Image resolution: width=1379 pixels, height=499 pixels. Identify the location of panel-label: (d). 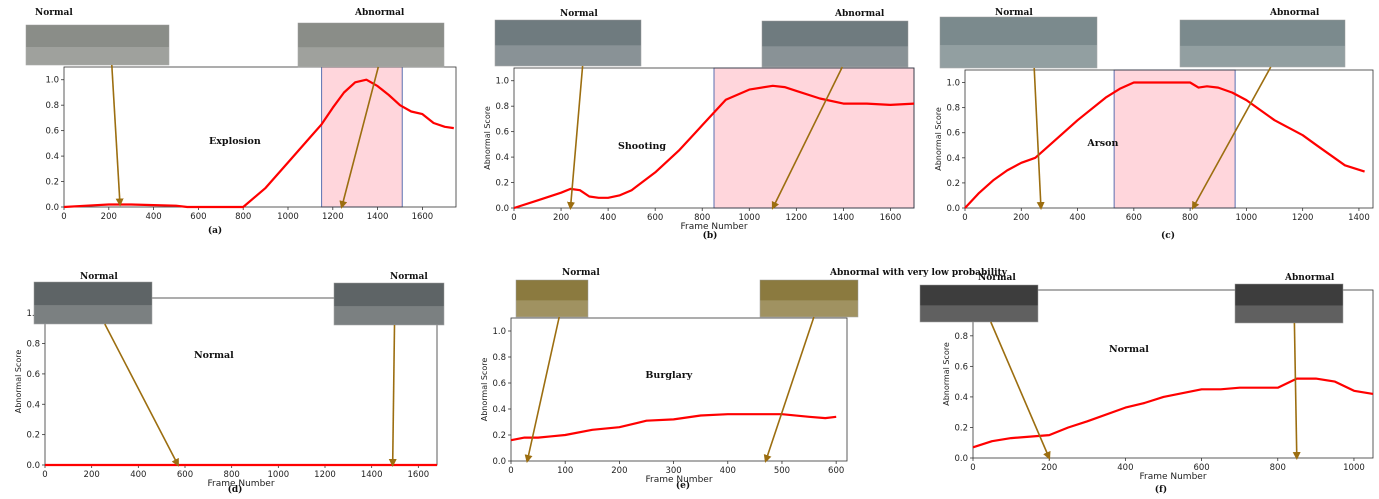
(235, 489).